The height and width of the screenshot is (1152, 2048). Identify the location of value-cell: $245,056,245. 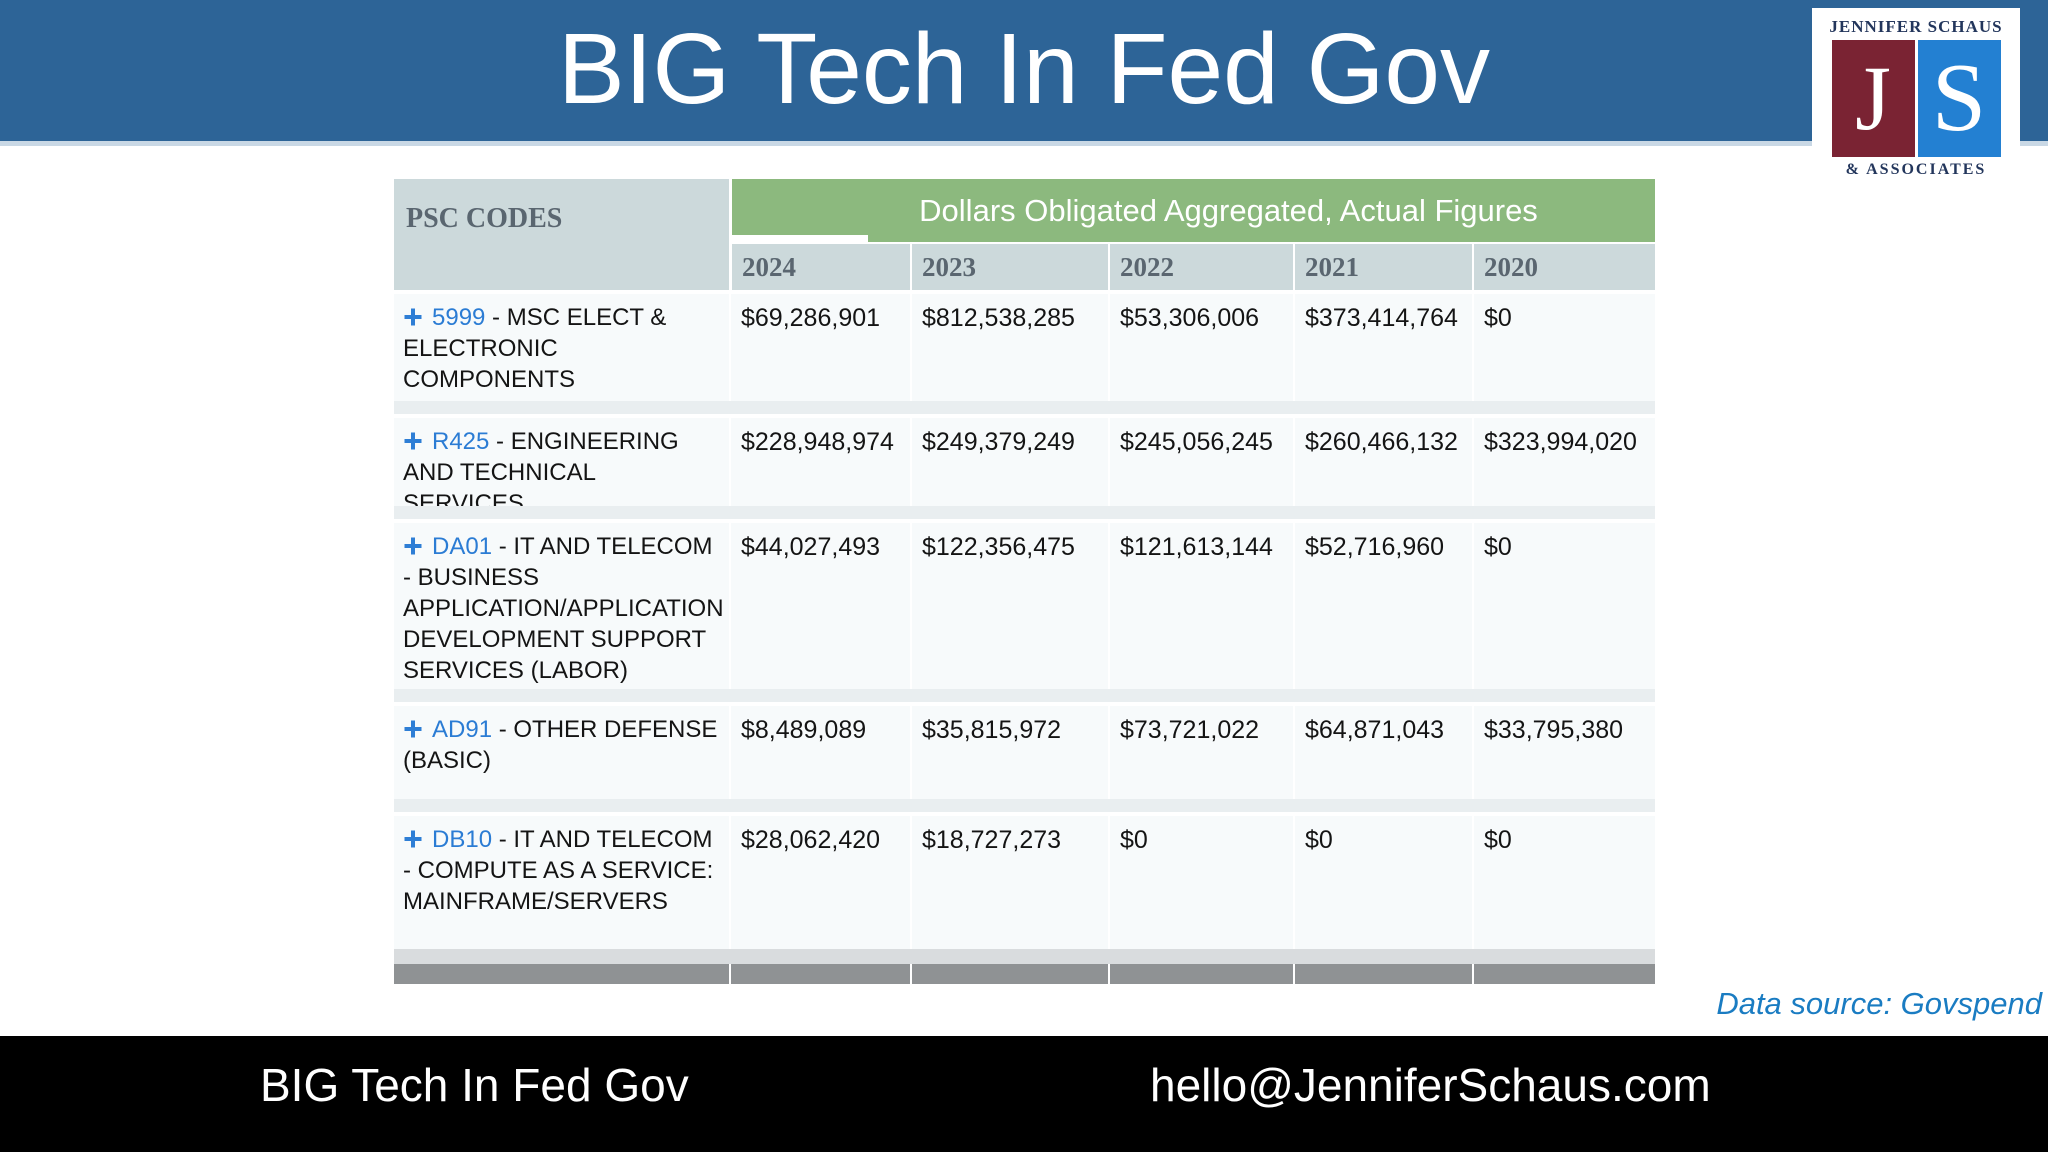
(1200, 460).